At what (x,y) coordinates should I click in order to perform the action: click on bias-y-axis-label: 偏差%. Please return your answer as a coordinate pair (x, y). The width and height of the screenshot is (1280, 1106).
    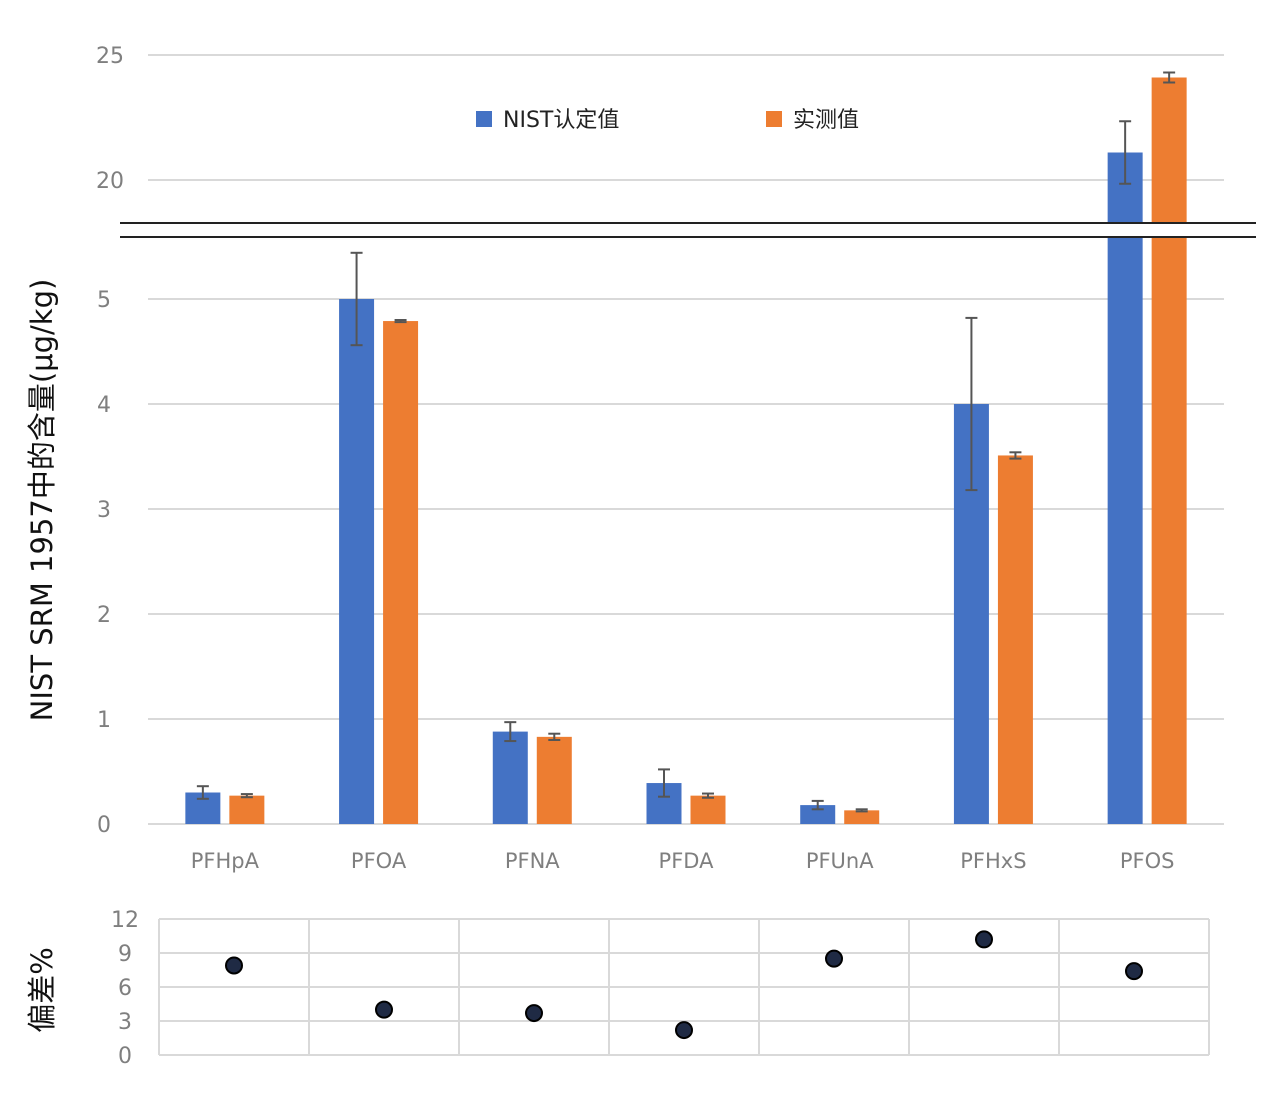
    Looking at the image, I should click on (42, 990).